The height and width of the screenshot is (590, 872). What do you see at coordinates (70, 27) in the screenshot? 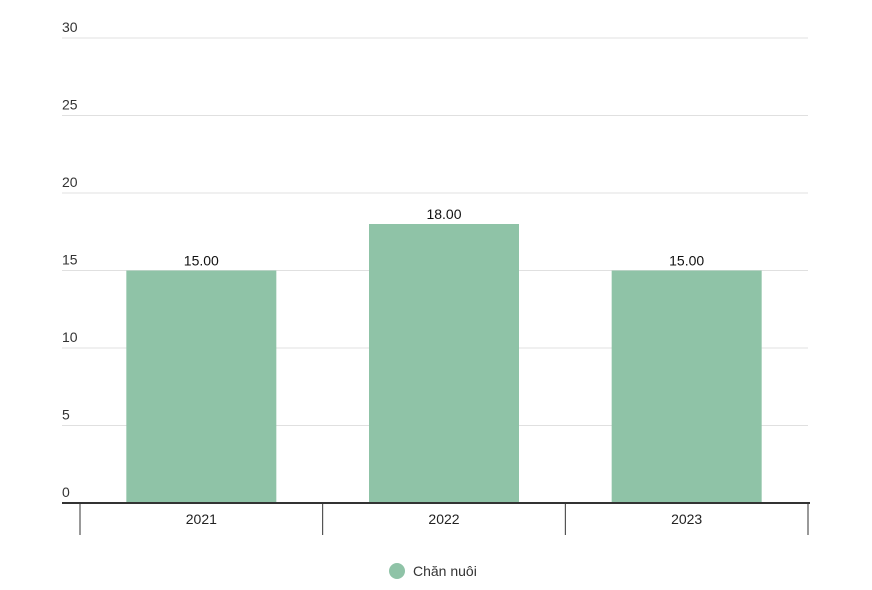
I see `y-tick-label: 30` at bounding box center [70, 27].